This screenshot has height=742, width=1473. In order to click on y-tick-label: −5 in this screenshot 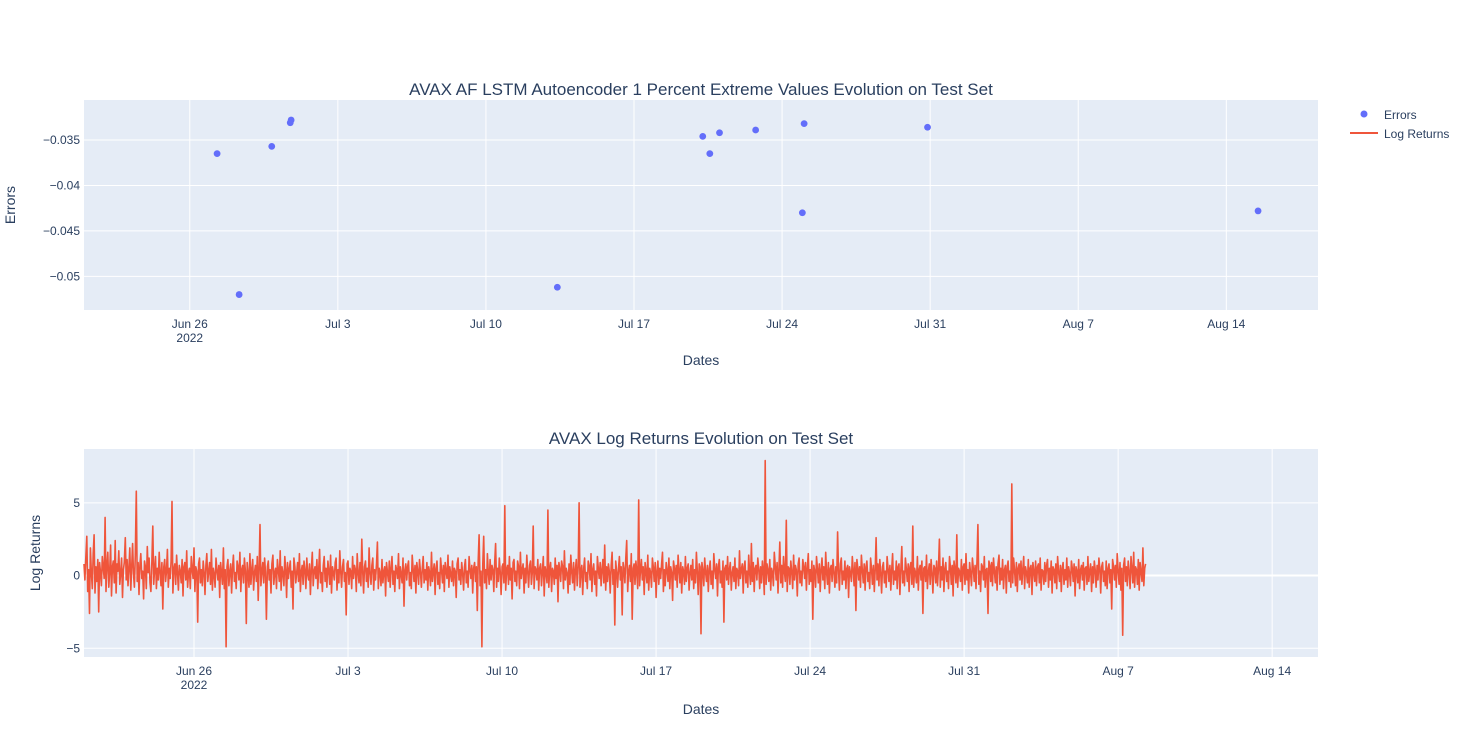, I will do `click(73, 648)`.